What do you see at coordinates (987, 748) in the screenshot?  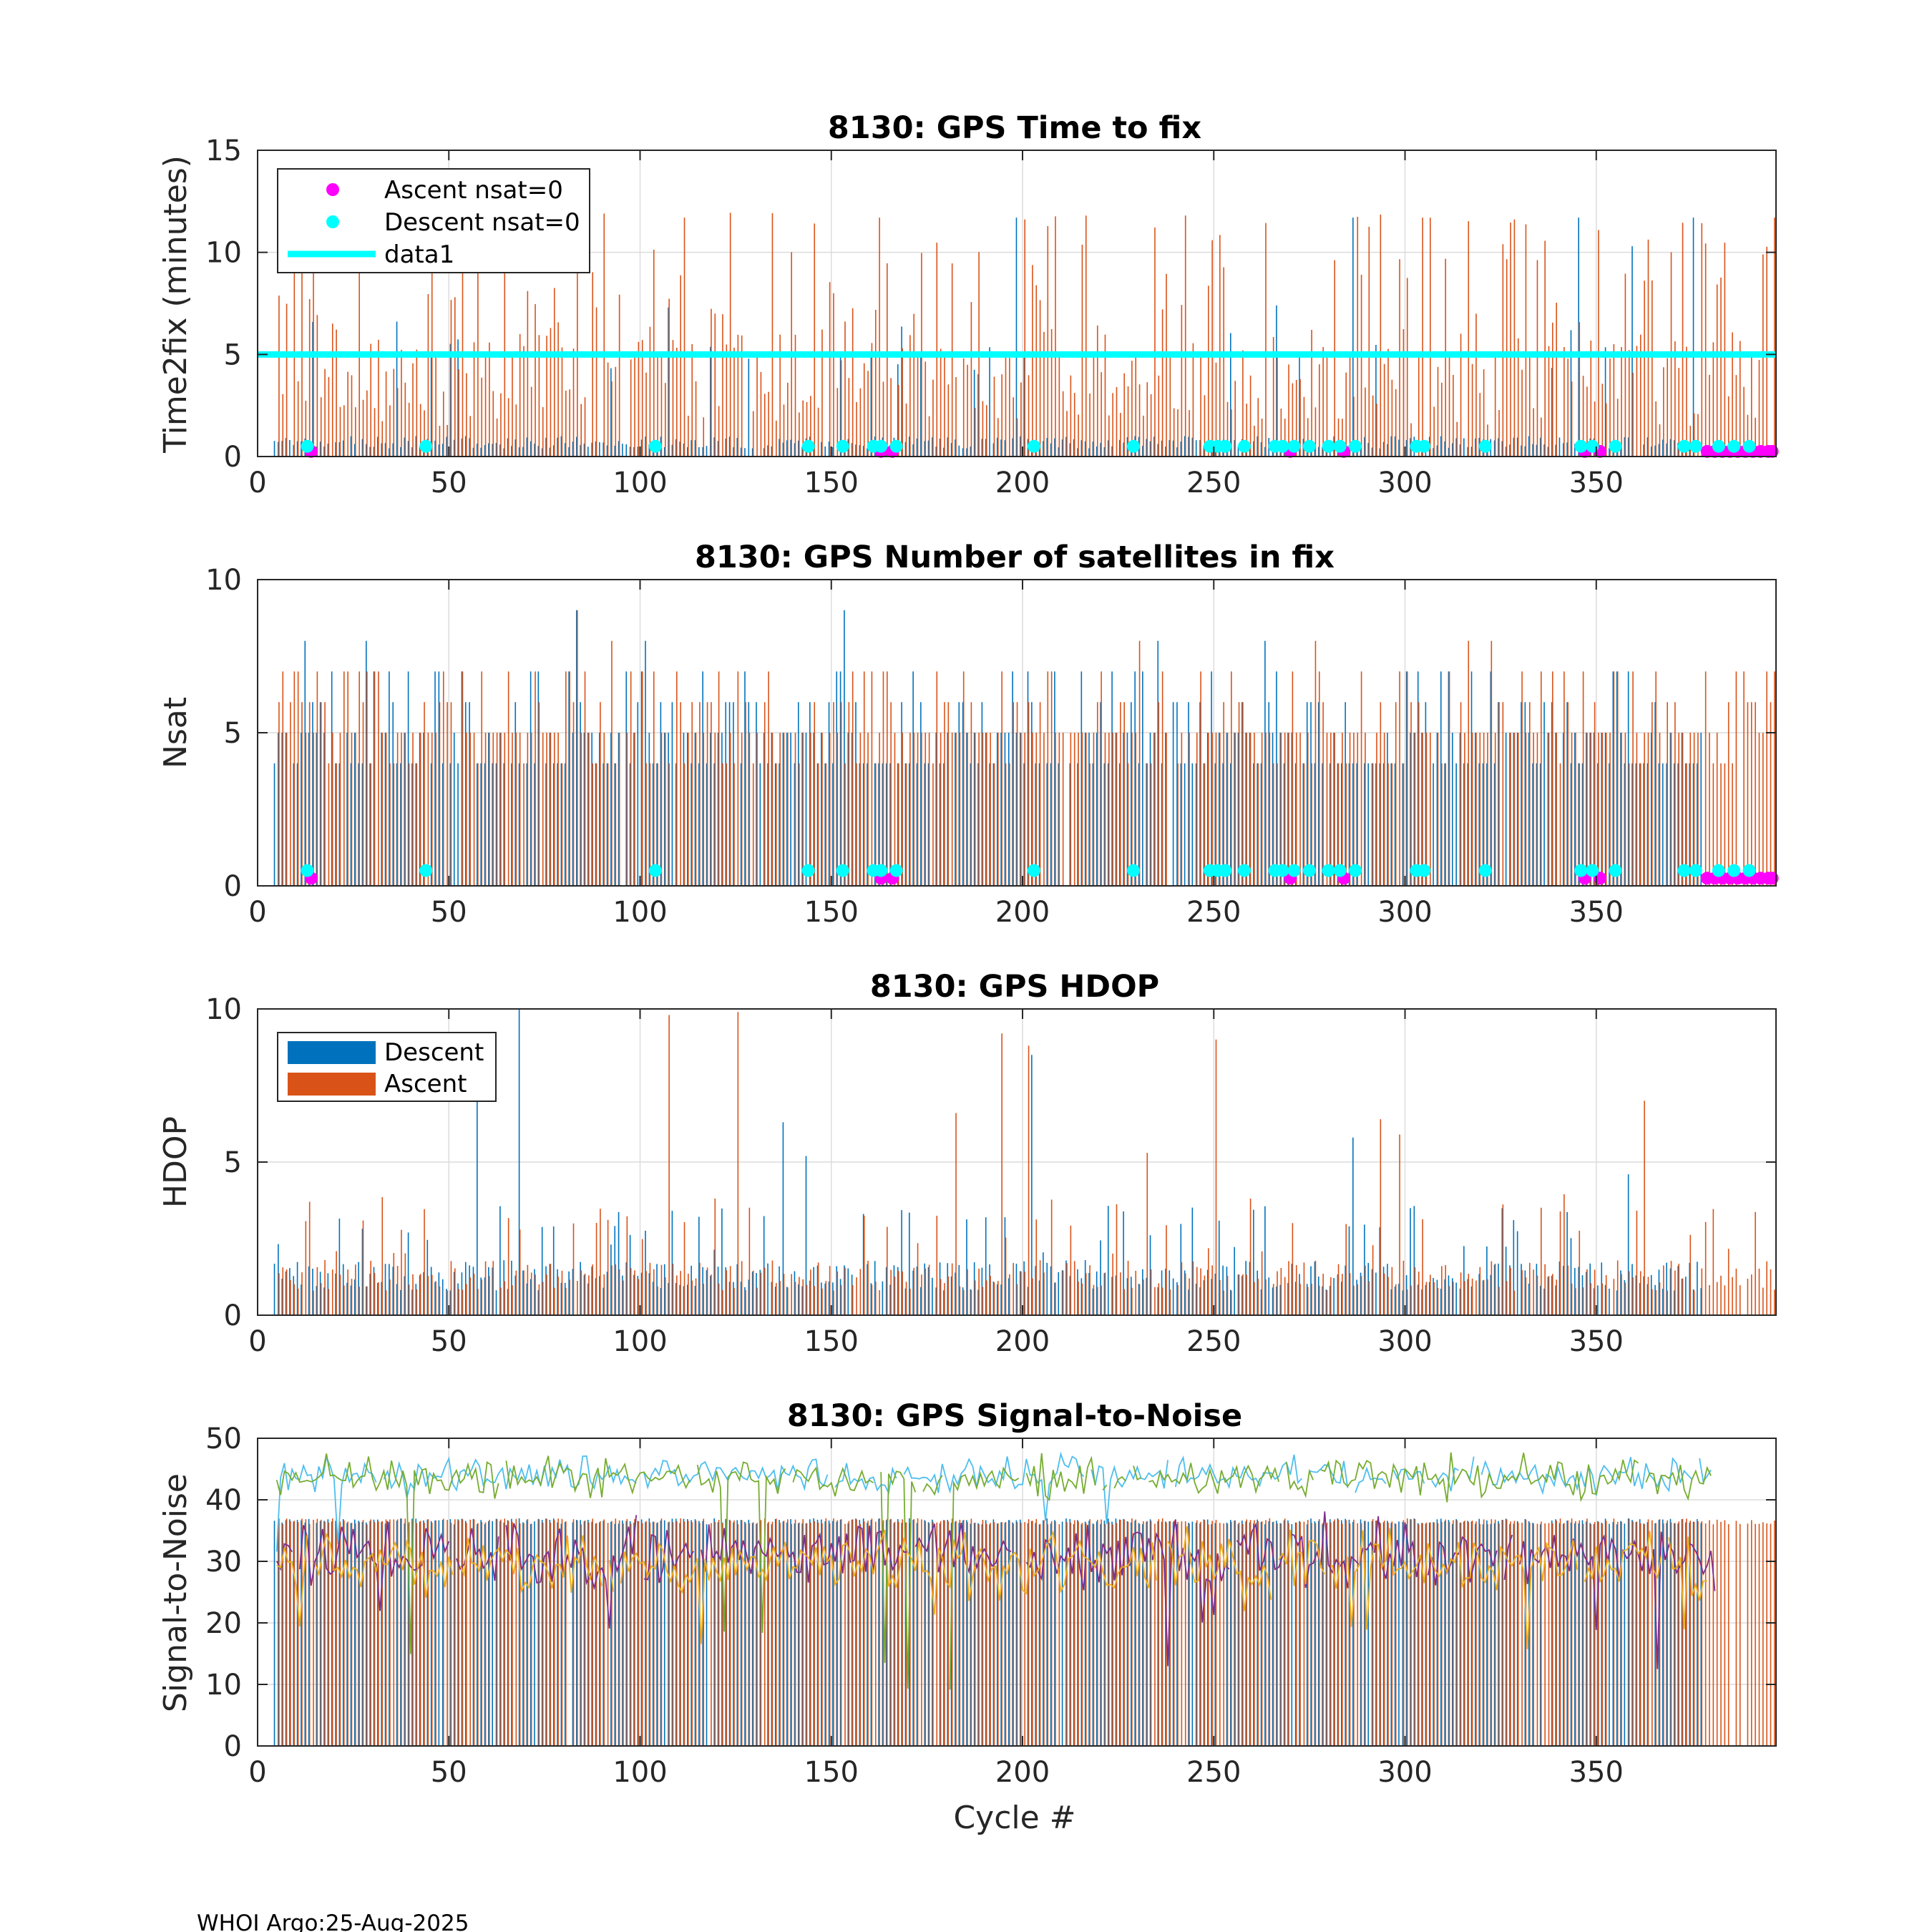 I see `descent-bars` at bounding box center [987, 748].